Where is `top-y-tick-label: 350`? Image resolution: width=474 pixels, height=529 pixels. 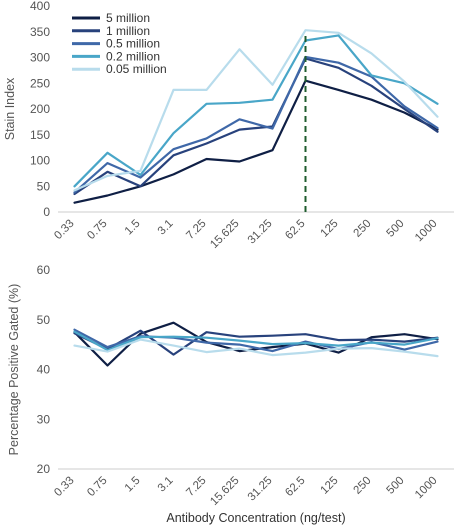
top-y-tick-label: 350 is located at coordinates (40, 32).